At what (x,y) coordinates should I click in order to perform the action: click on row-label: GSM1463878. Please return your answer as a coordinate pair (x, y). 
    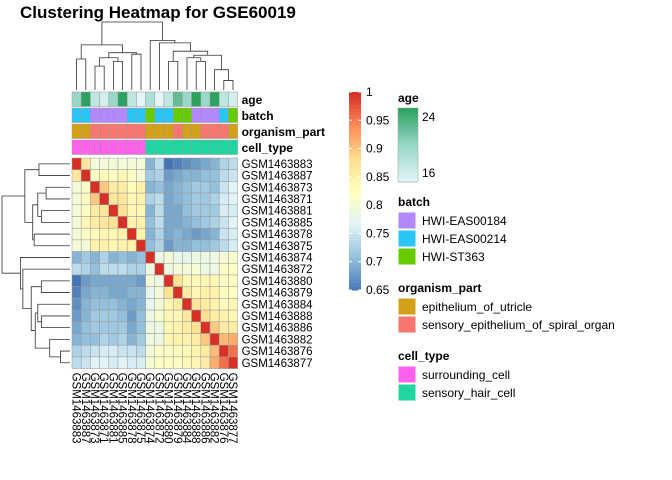
    Looking at the image, I should click on (277, 235).